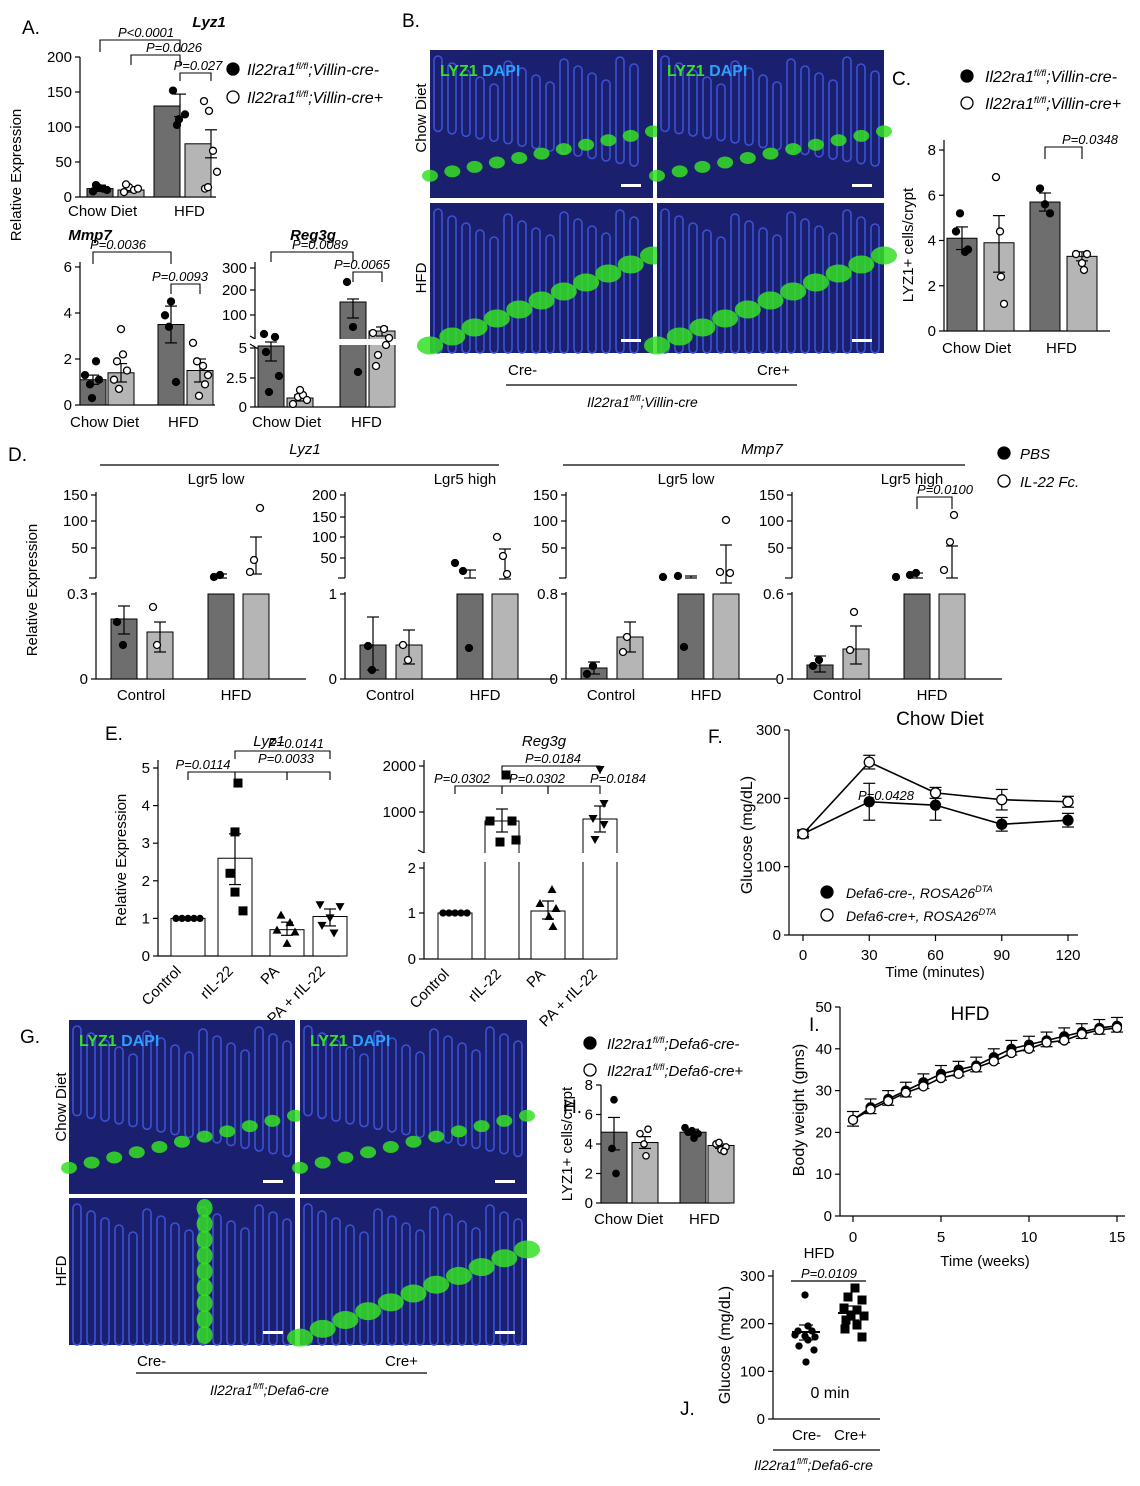  I want to click on legend-label: Il22ra1fl/fl;Defa6-cre-, so click(673, 1044).